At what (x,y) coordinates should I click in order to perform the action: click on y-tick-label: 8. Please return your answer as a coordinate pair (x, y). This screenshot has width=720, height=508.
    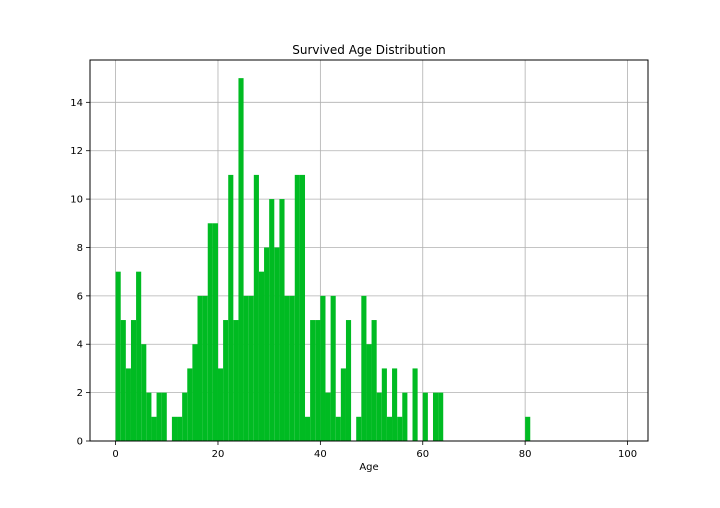
    Looking at the image, I should click on (80, 248).